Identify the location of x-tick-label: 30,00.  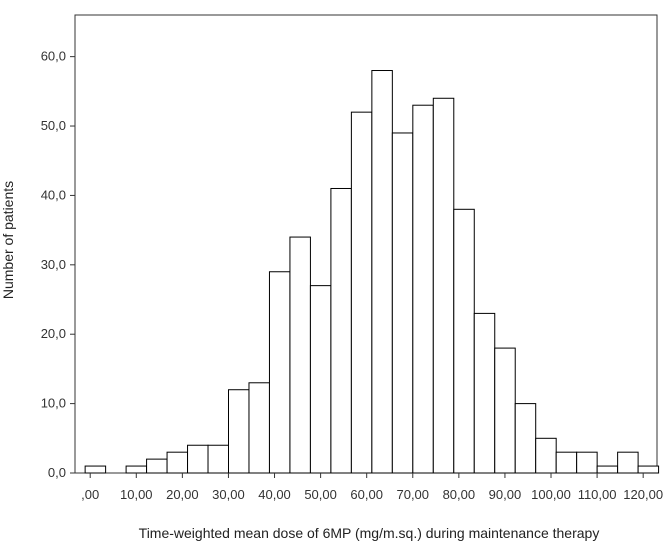
(228, 494).